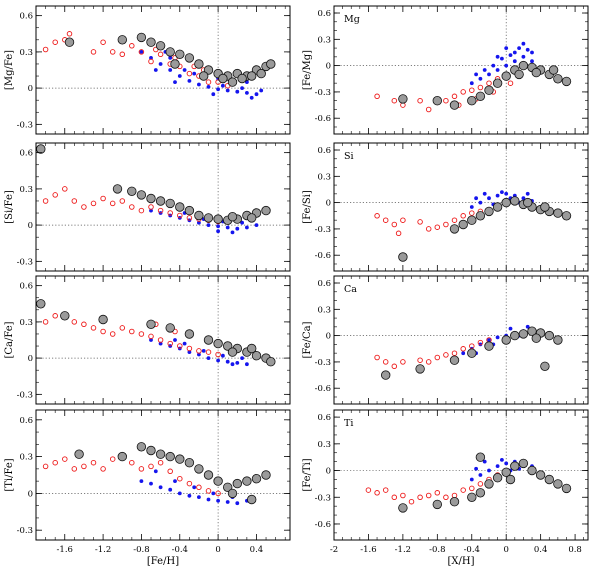 This screenshot has height=567, width=600. What do you see at coordinates (307, 474) in the screenshot?
I see `y-axis-label: [Fe/Ti]` at bounding box center [307, 474].